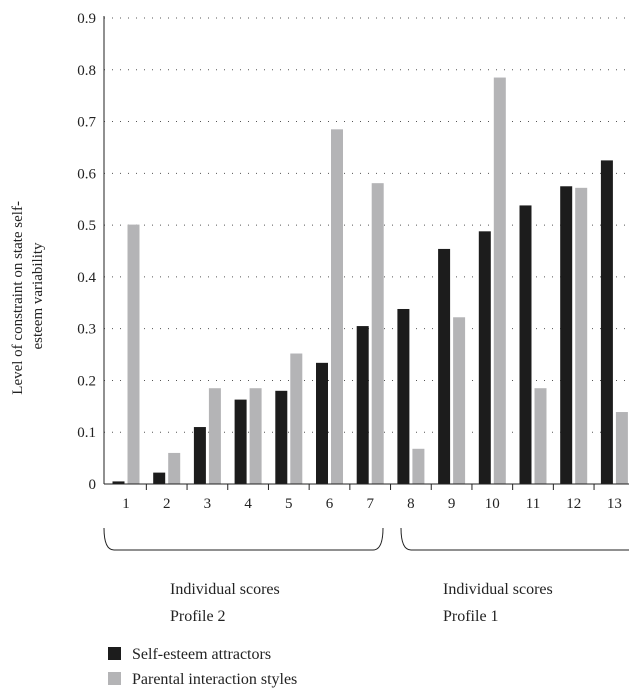 This screenshot has height=695, width=629. What do you see at coordinates (471, 616) in the screenshot?
I see `group-label-line-2: Profile 1` at bounding box center [471, 616].